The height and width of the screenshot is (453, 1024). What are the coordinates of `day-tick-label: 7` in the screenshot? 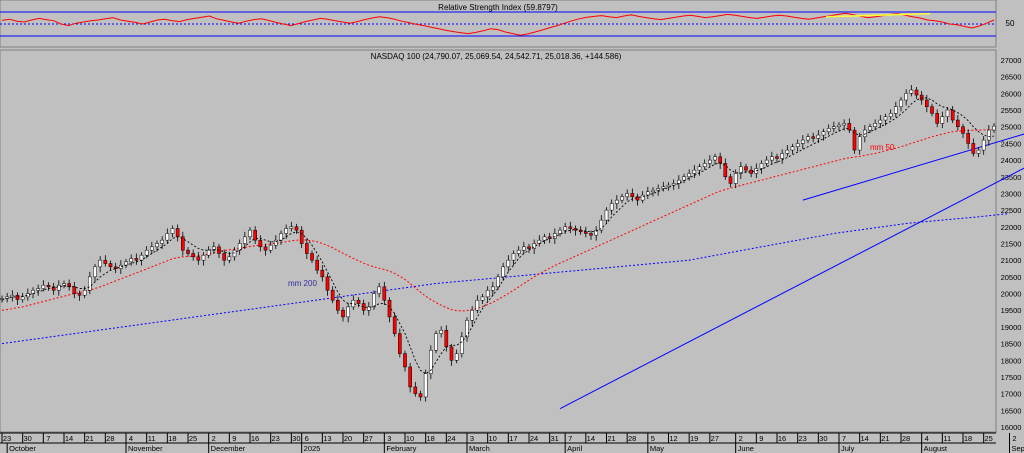 It's located at (570, 438).